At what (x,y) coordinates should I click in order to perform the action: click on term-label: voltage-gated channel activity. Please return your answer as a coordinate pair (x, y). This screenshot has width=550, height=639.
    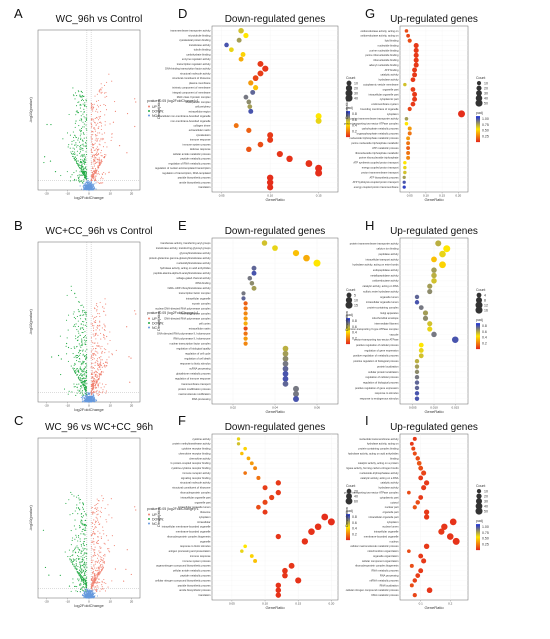
    Looking at the image, I should click on (193, 278).